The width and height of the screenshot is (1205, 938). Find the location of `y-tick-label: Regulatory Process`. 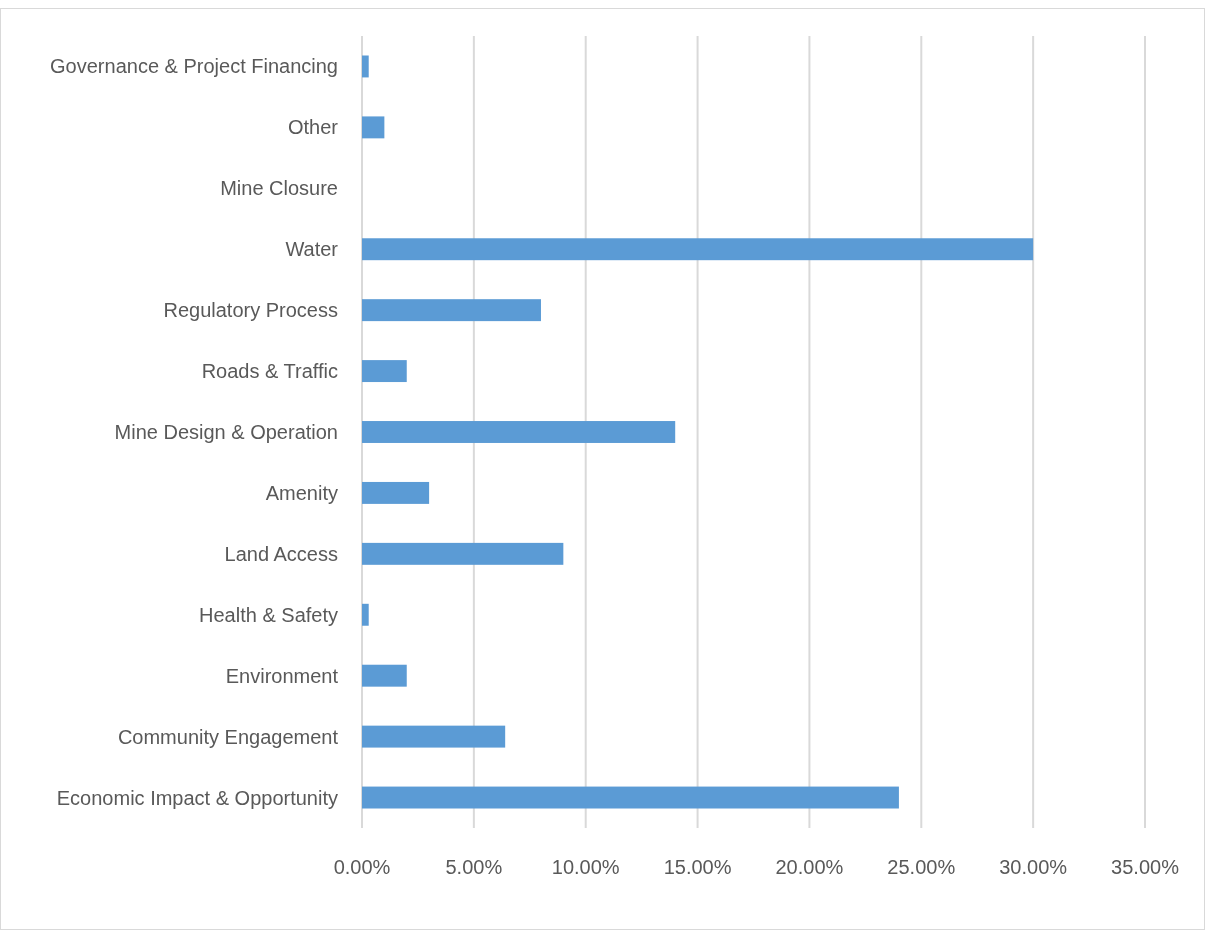

y-tick-label: Regulatory Process is located at coordinates (250, 310).